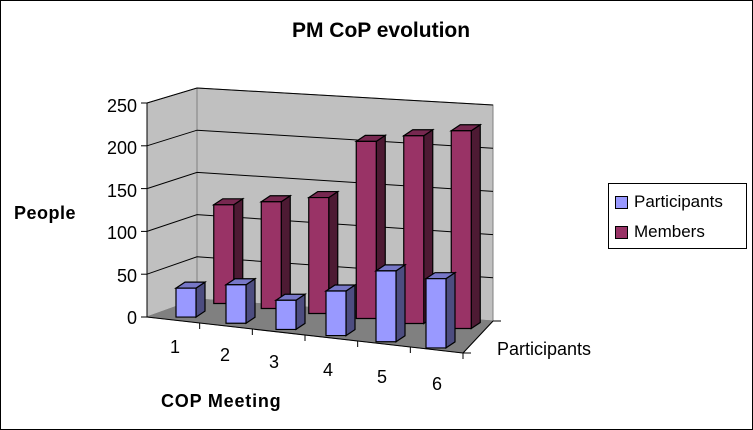 This screenshot has width=753, height=430. What do you see at coordinates (121, 106) in the screenshot?
I see `y-tick-250: 250` at bounding box center [121, 106].